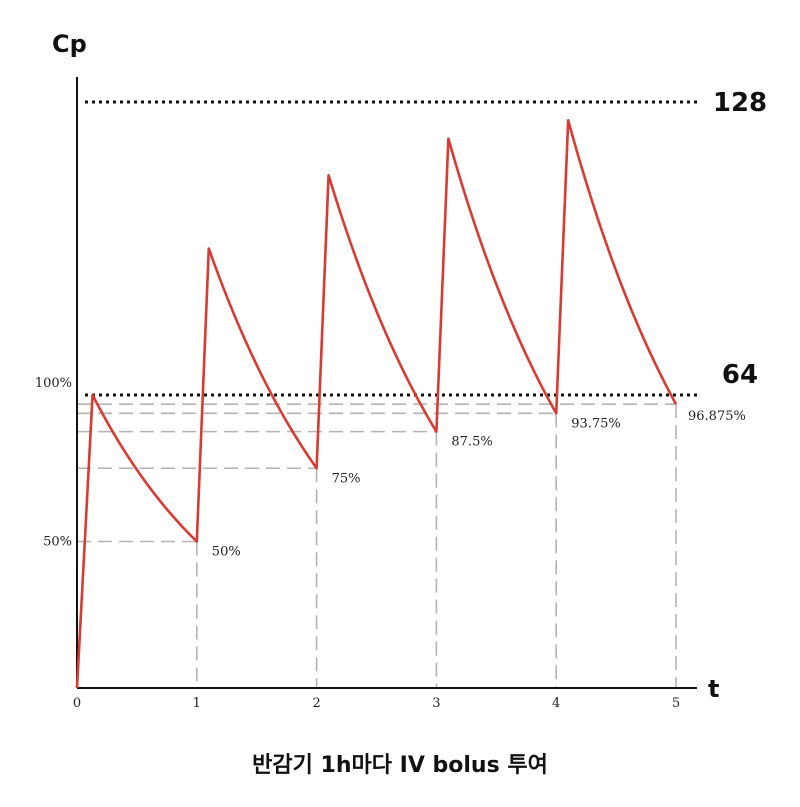  What do you see at coordinates (400, 765) in the screenshot?
I see `chart-caption: 반감기 1h마다 IV bolus 투여` at bounding box center [400, 765].